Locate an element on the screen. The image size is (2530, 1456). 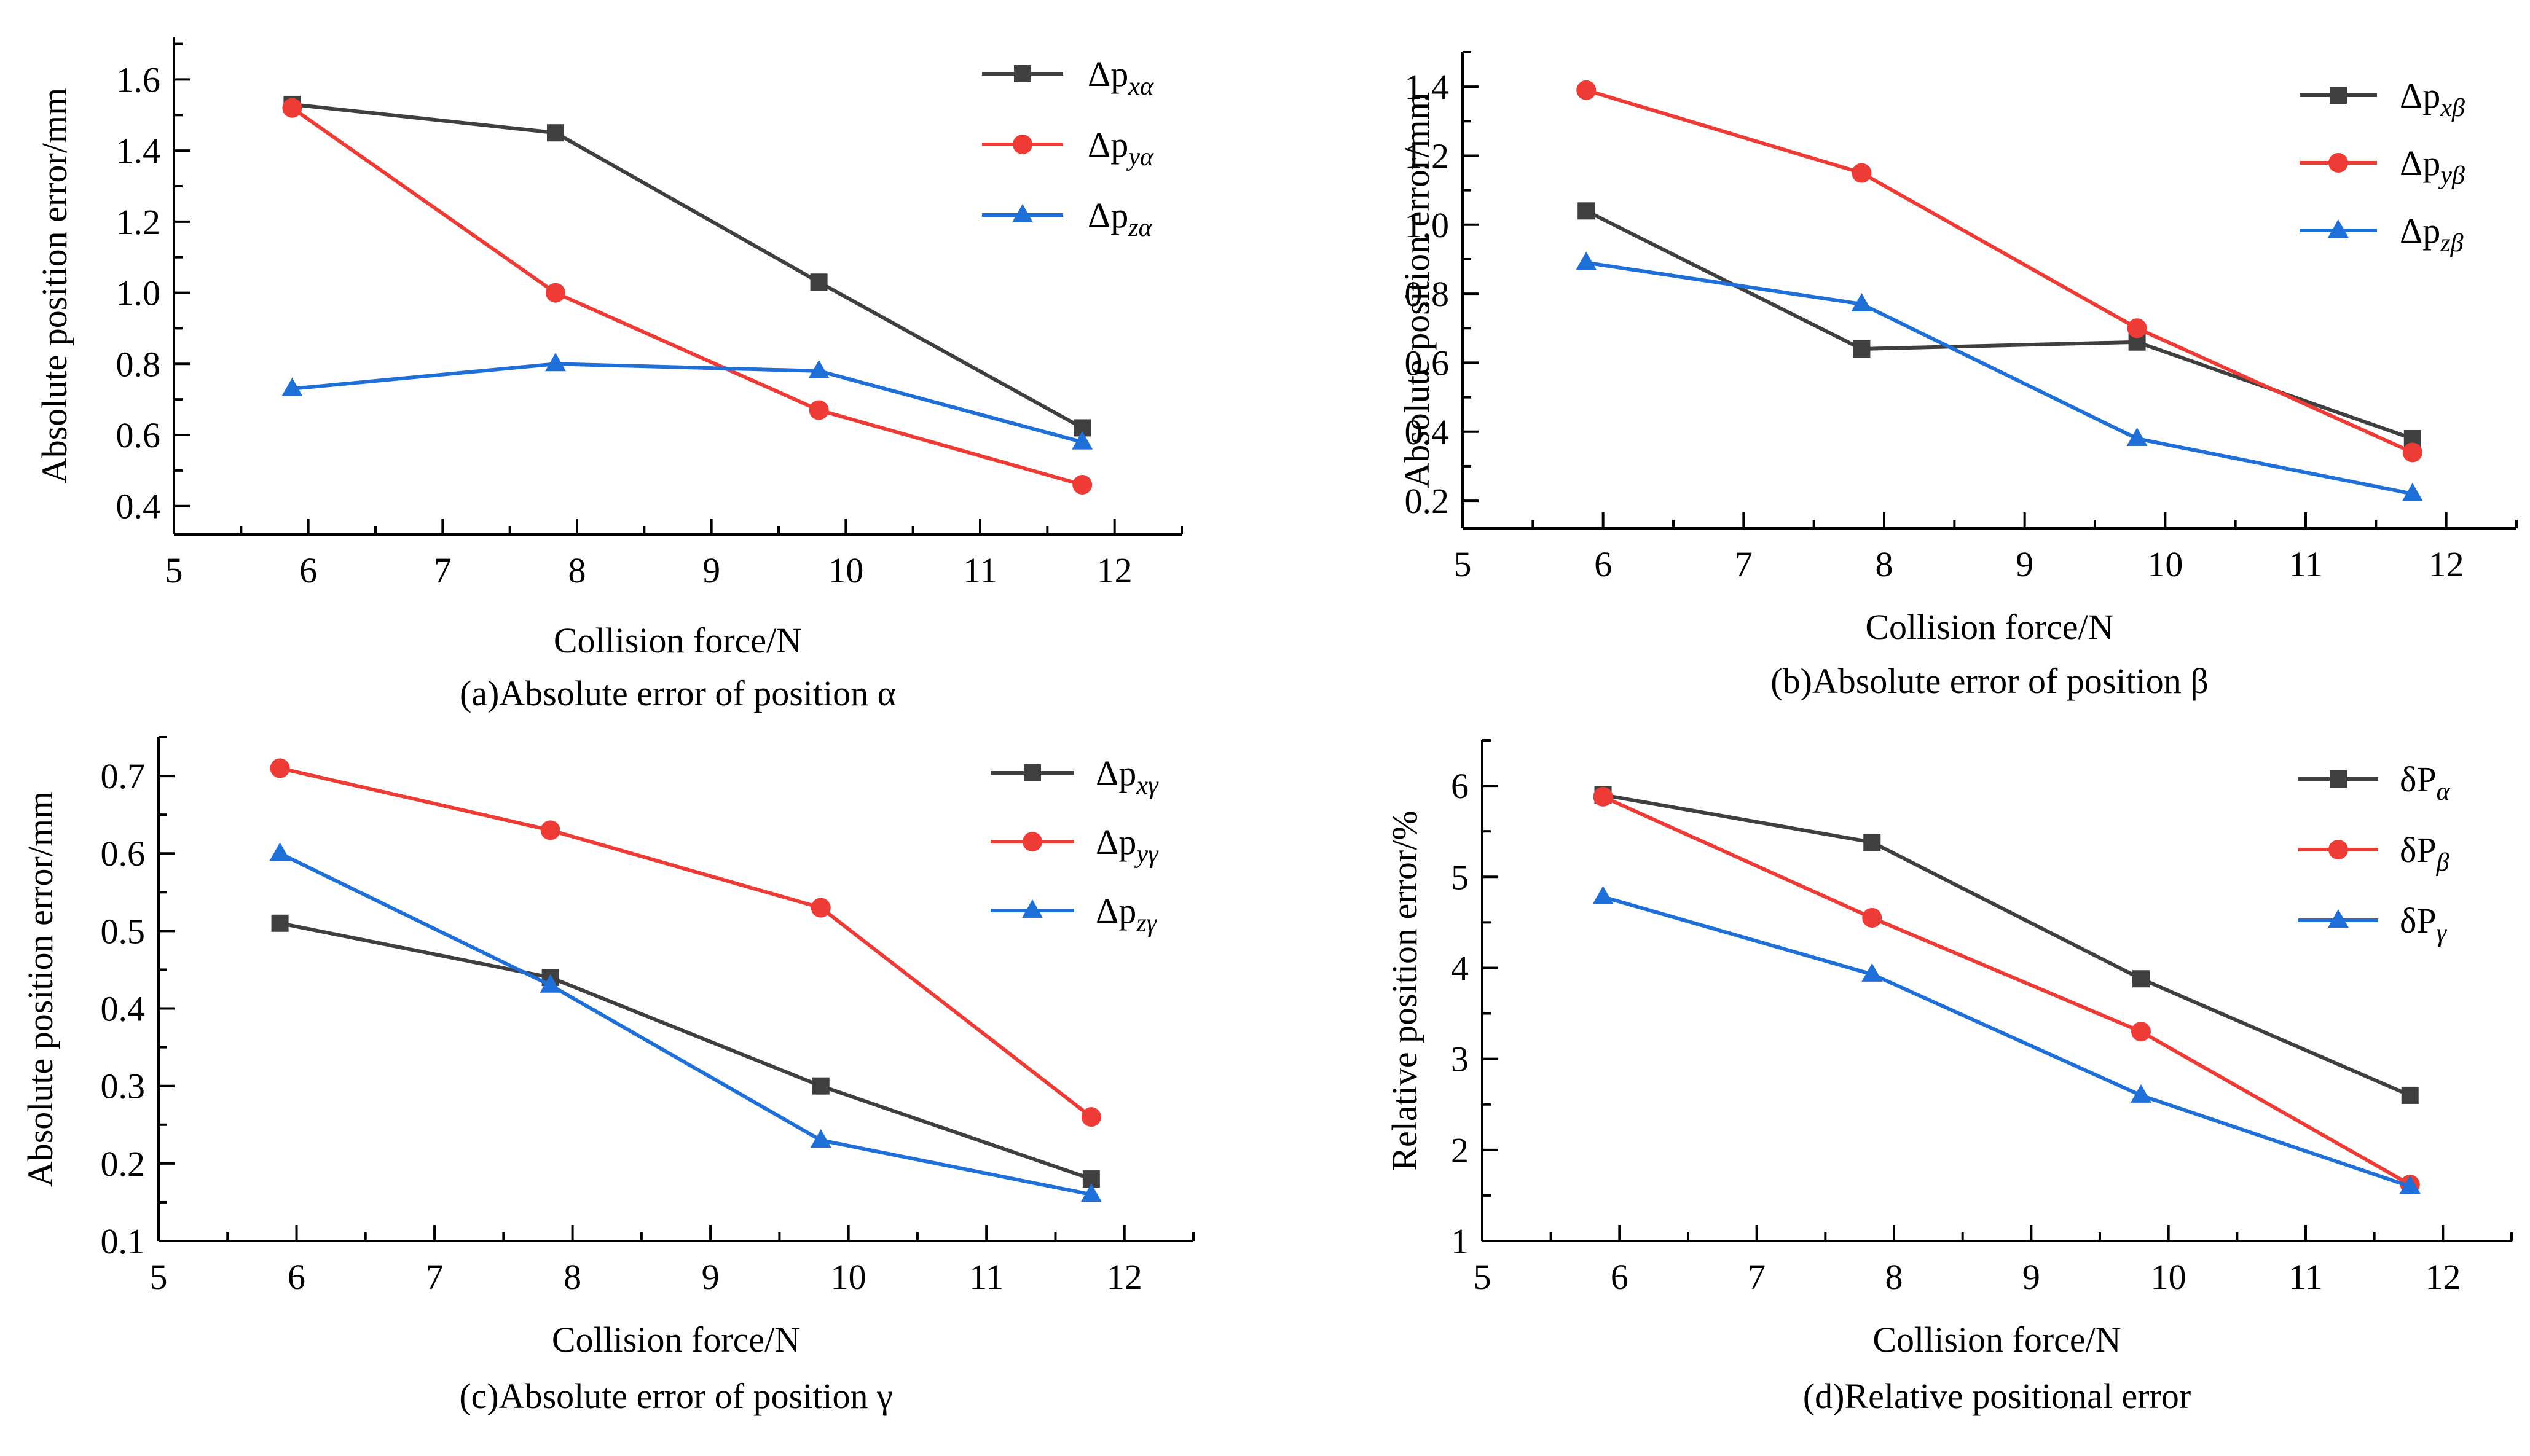
legend-label: δPβ is located at coordinates (2424, 853).